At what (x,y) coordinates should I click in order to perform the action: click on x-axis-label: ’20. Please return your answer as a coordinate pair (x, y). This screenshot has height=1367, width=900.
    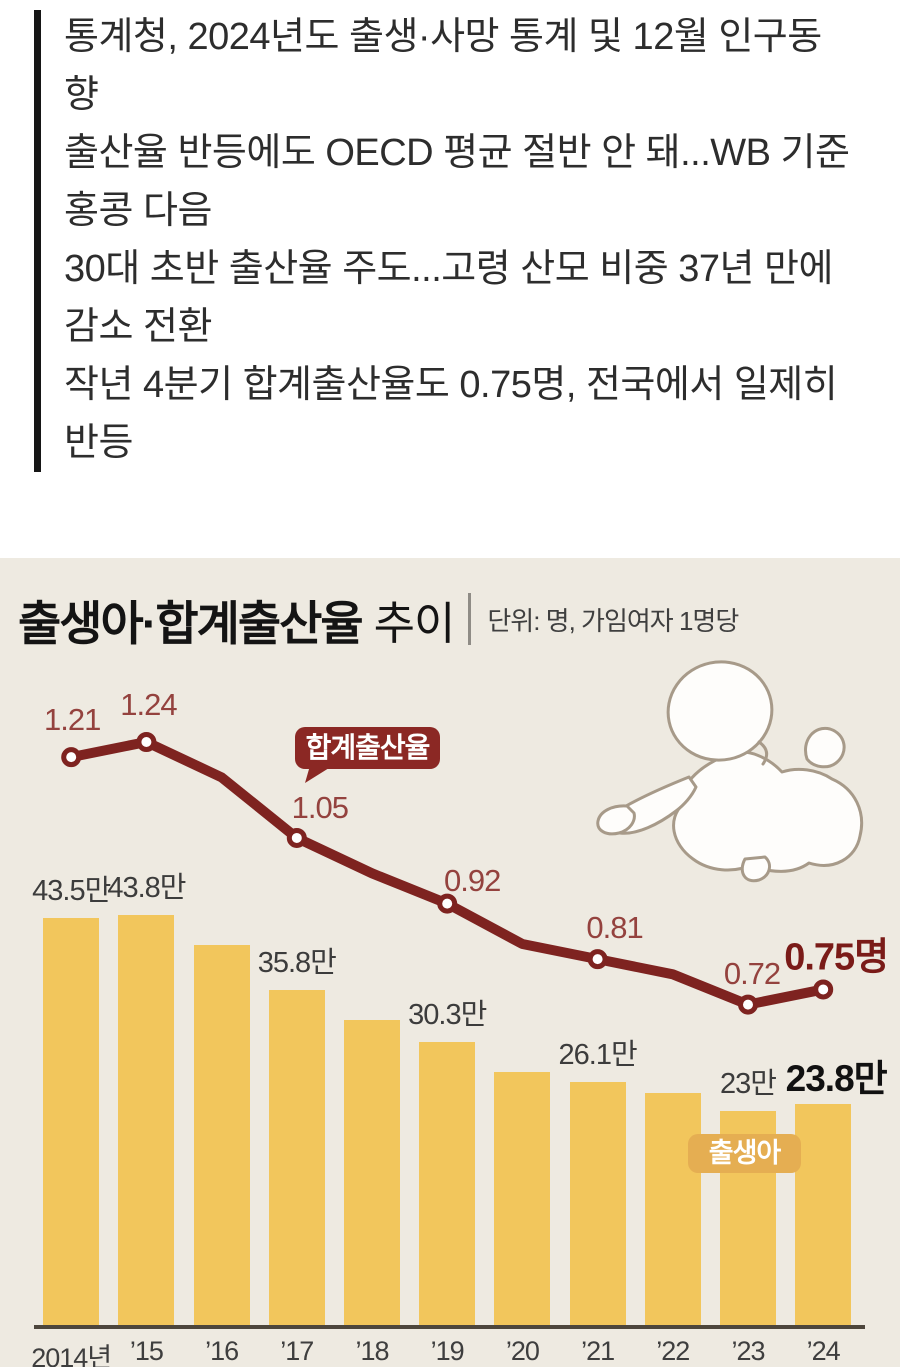
    Looking at the image, I should click on (522, 1351).